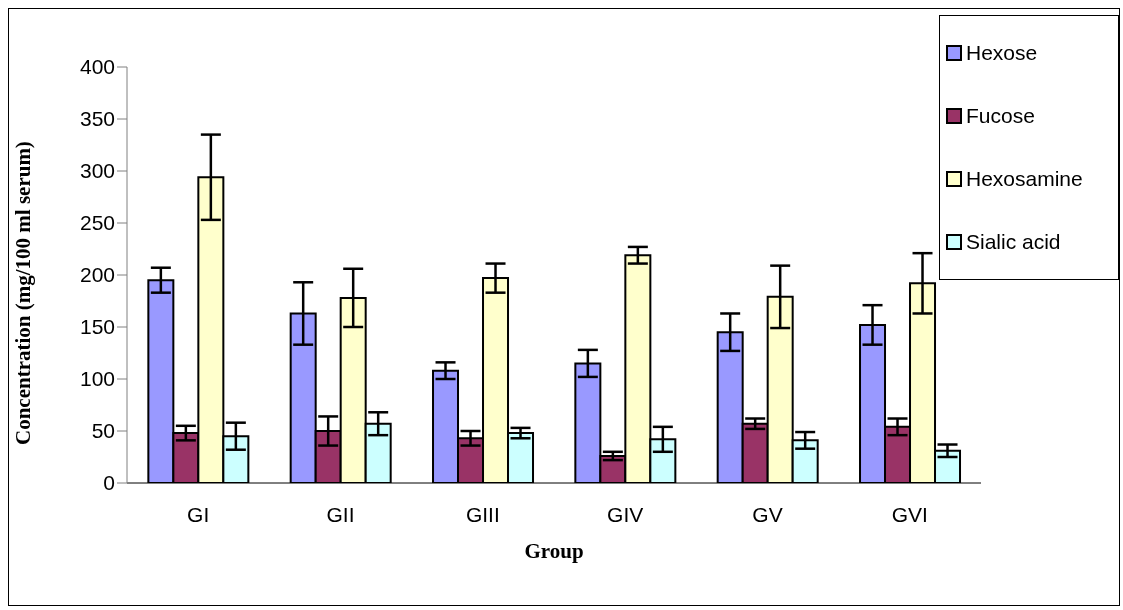 This screenshot has height=610, width=1123. I want to click on y-tick-label: 0, so click(109, 483).